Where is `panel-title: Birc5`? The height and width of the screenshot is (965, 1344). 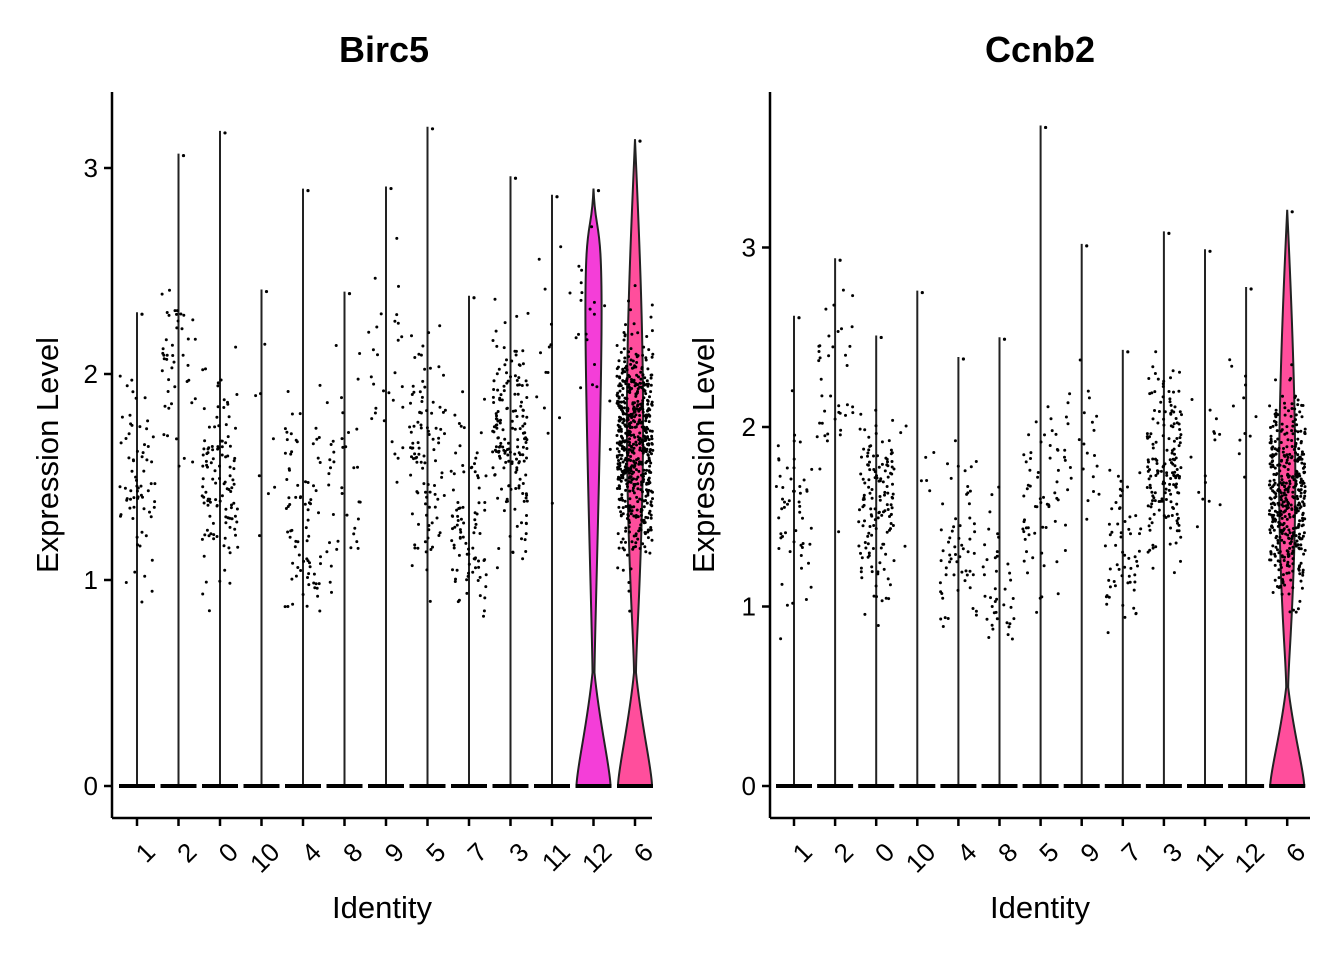
panel-title: Birc5 is located at coordinates (384, 49).